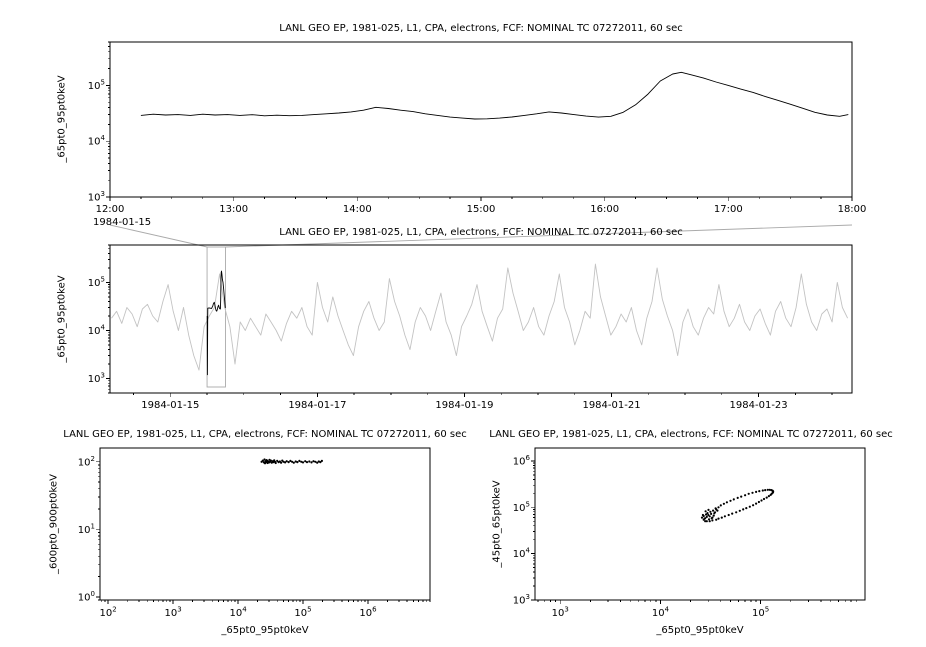 The width and height of the screenshot is (926, 647). I want to click on series-600-900-kev-vs-65-95-kev, so click(291, 461).